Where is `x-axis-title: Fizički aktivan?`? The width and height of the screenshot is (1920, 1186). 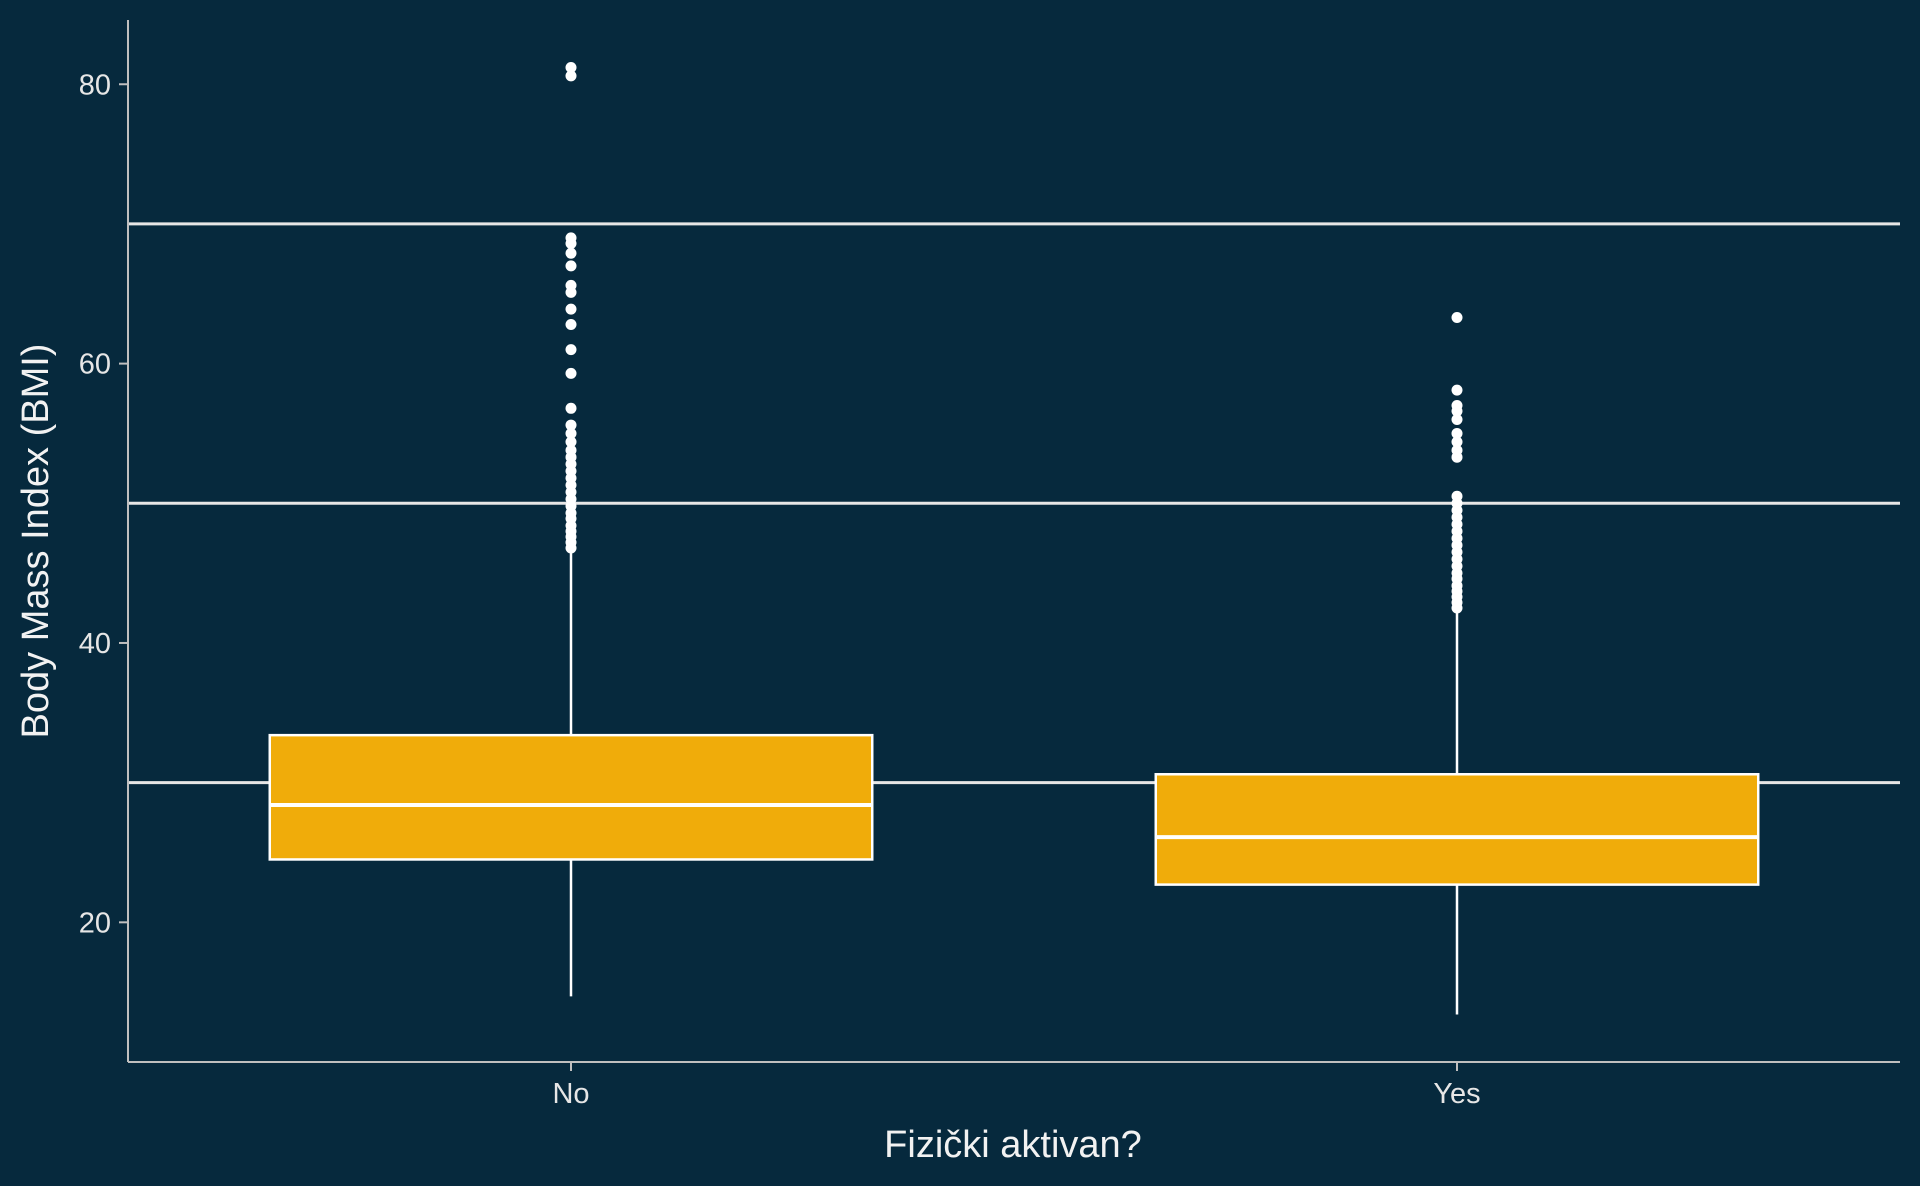 x-axis-title: Fizički aktivan? is located at coordinates (1013, 1145).